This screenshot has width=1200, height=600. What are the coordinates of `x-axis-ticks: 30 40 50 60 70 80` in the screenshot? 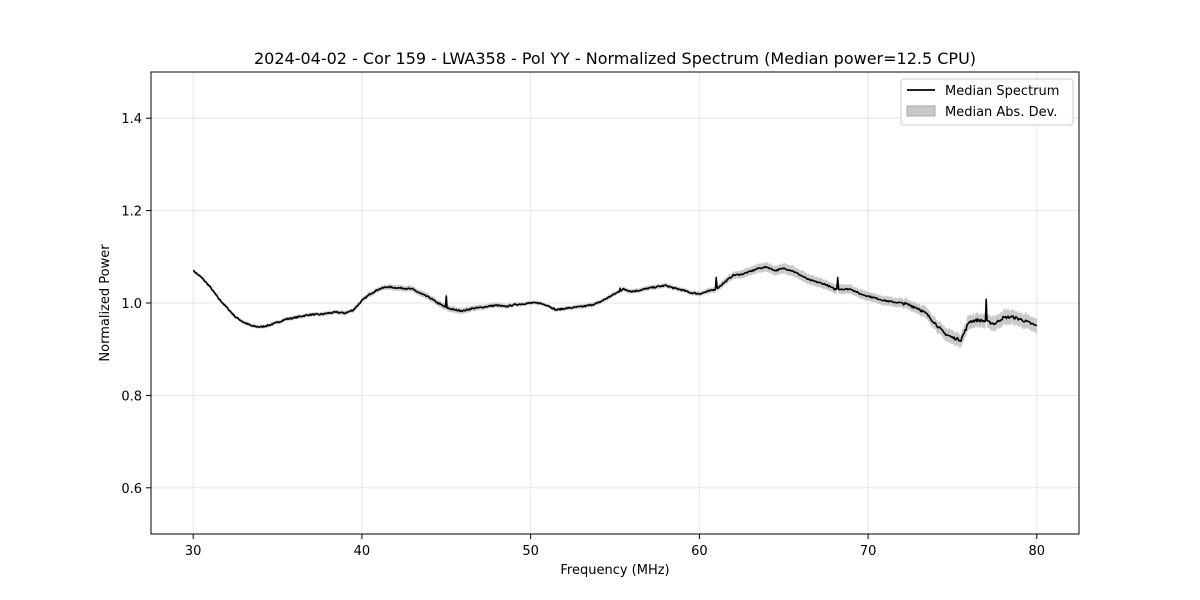 It's located at (615, 546).